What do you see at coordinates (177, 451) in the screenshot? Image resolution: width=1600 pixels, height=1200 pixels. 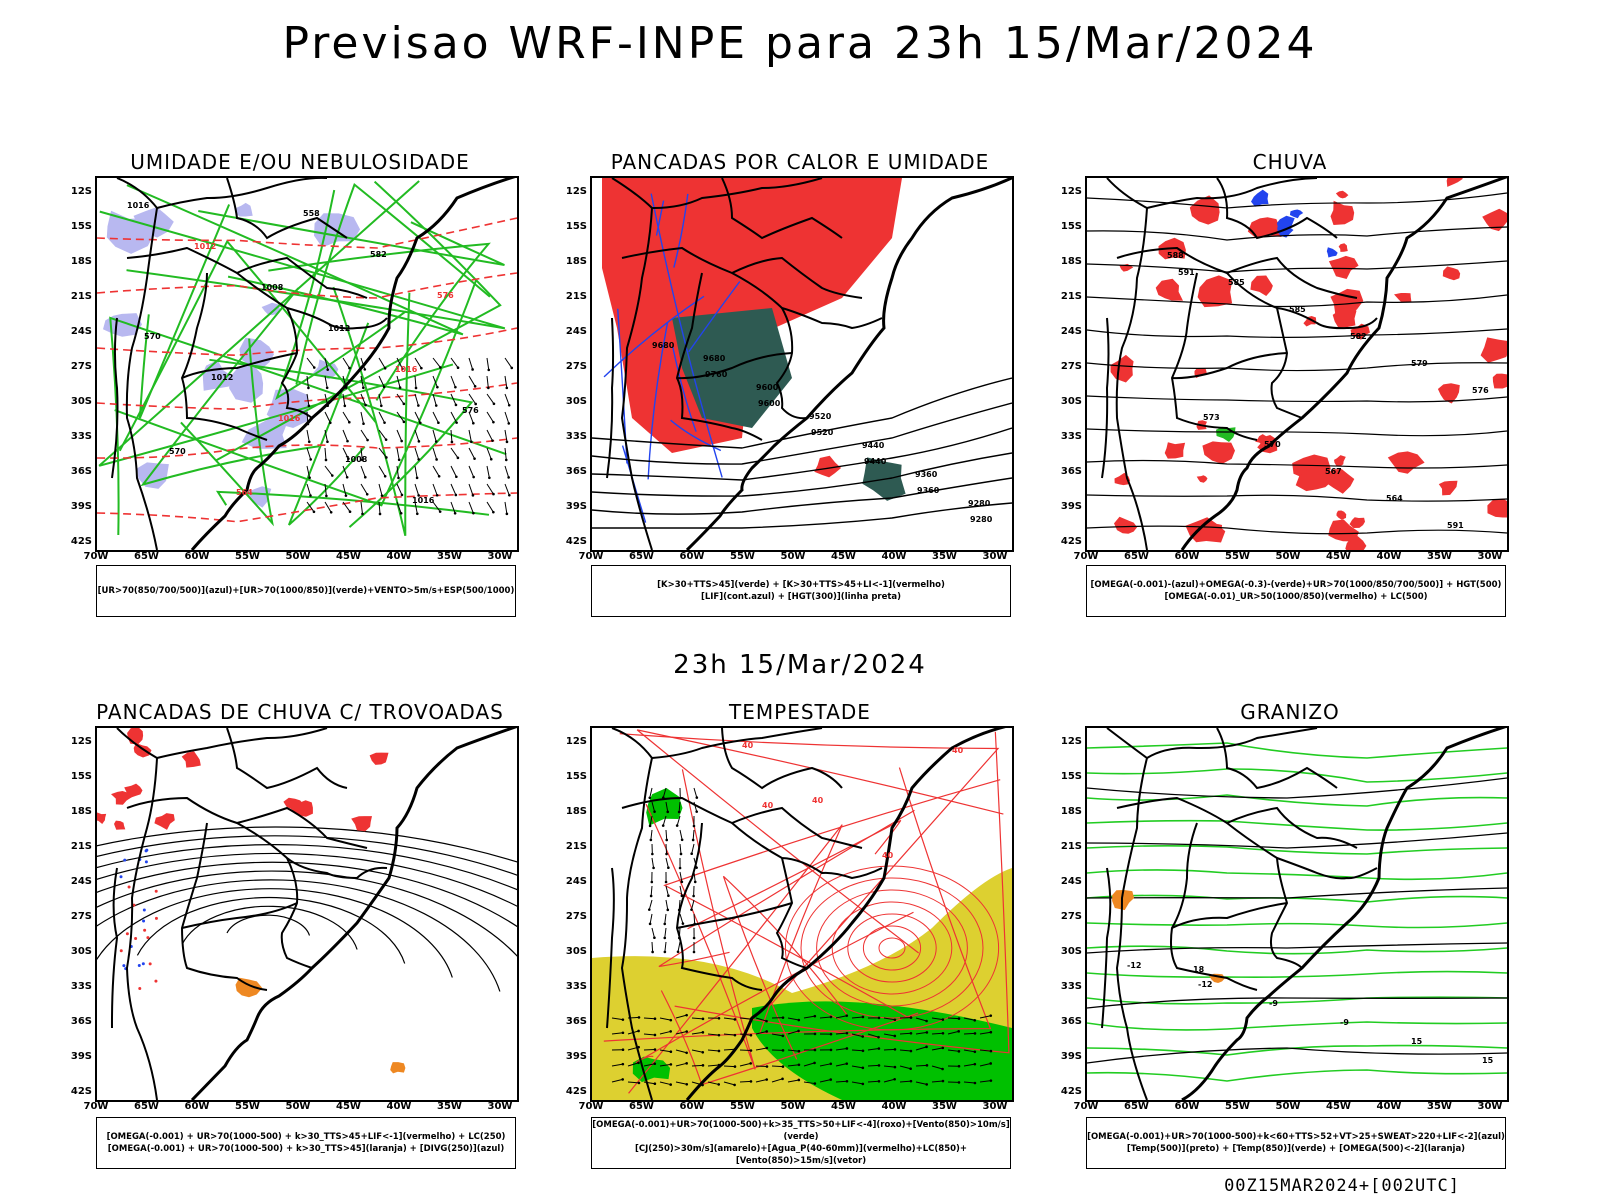 I see `contour-label: 570` at bounding box center [177, 451].